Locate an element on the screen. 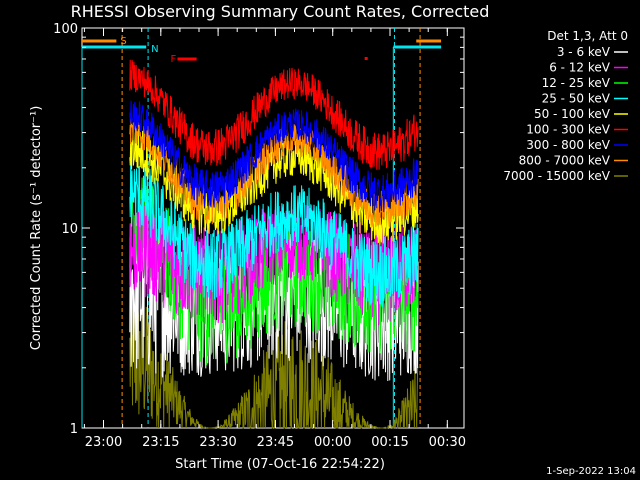 The image size is (640, 480). legend-label-1: 6 - 12 keV is located at coordinates (580, 68).